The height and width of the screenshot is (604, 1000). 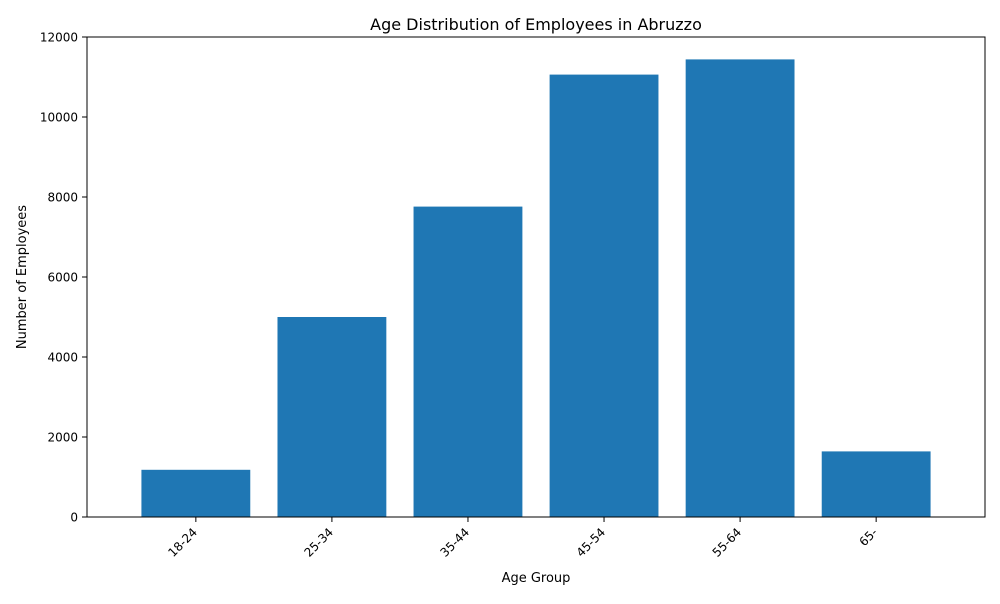 What do you see at coordinates (727, 542) in the screenshot?
I see `x-tick-label: 55-64` at bounding box center [727, 542].